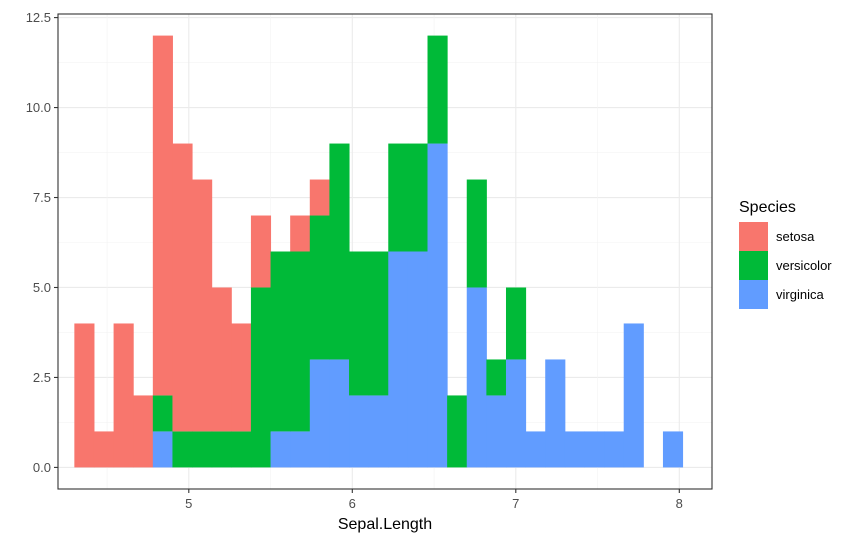 Image resolution: width=858 pixels, height=549 pixels. What do you see at coordinates (679, 503) in the screenshot?
I see `x-tick-label: 8` at bounding box center [679, 503].